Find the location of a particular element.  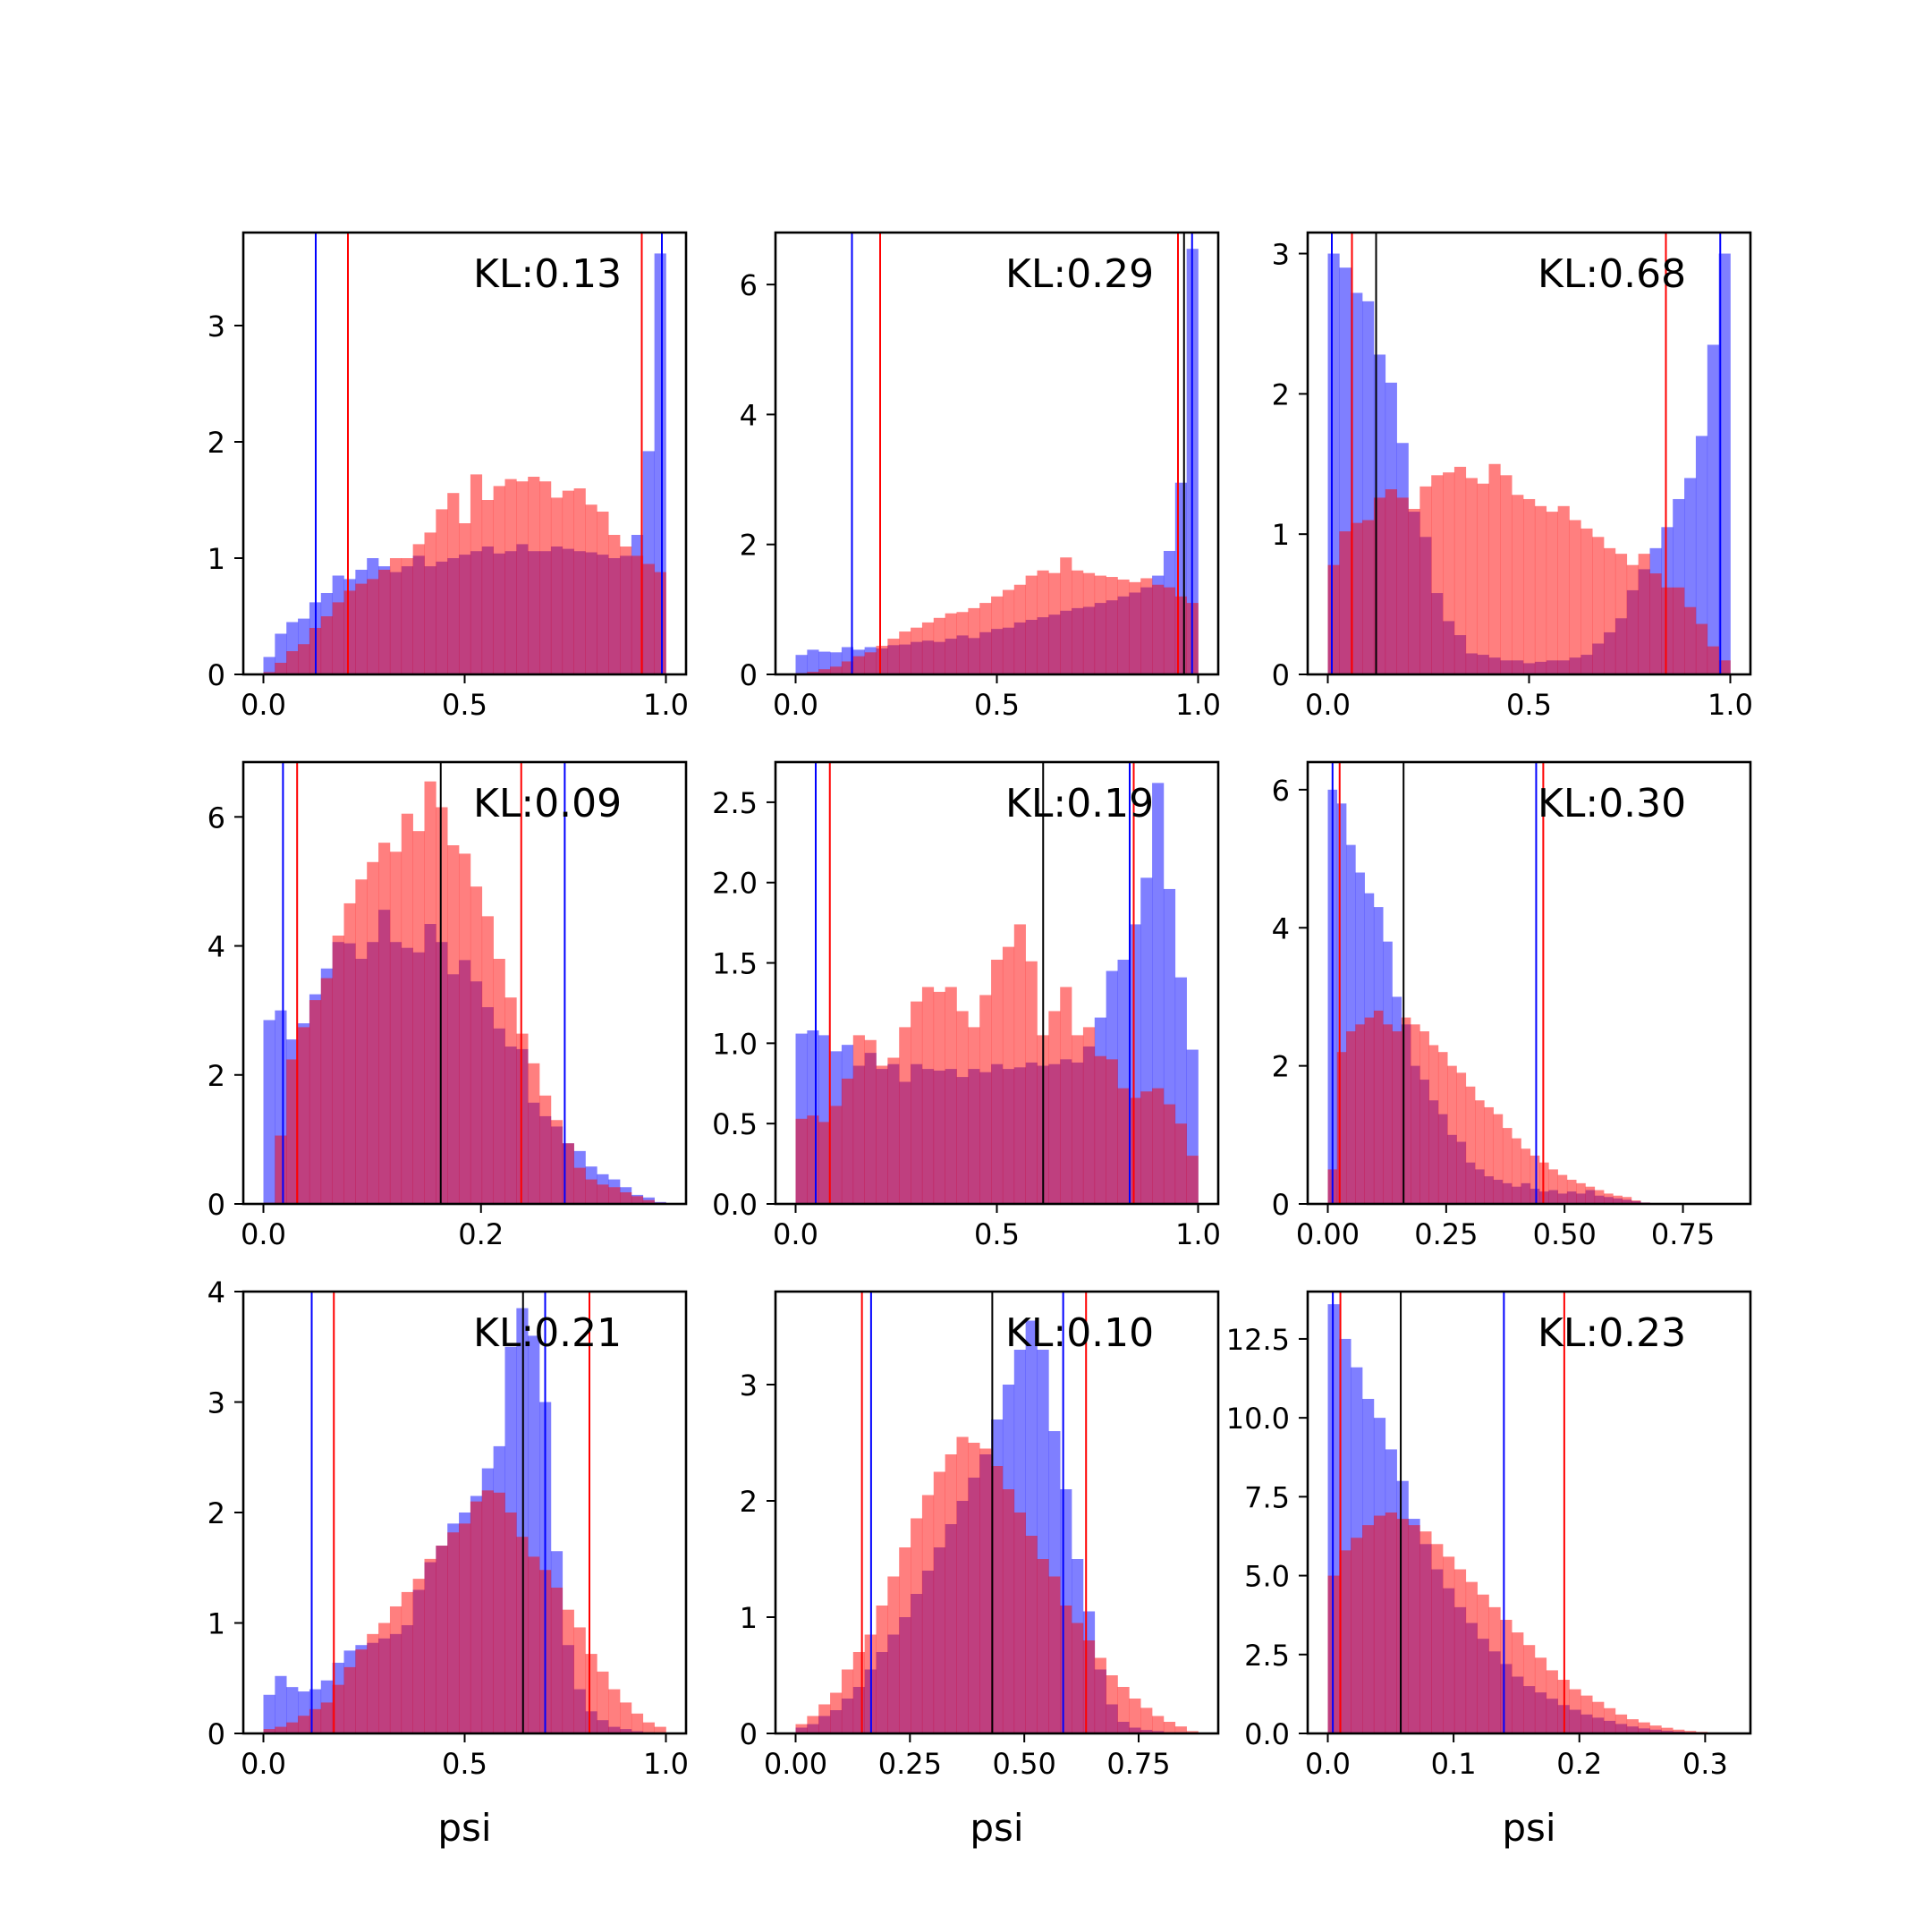

x-tick-label: 0.75 is located at coordinates (1683, 1234).